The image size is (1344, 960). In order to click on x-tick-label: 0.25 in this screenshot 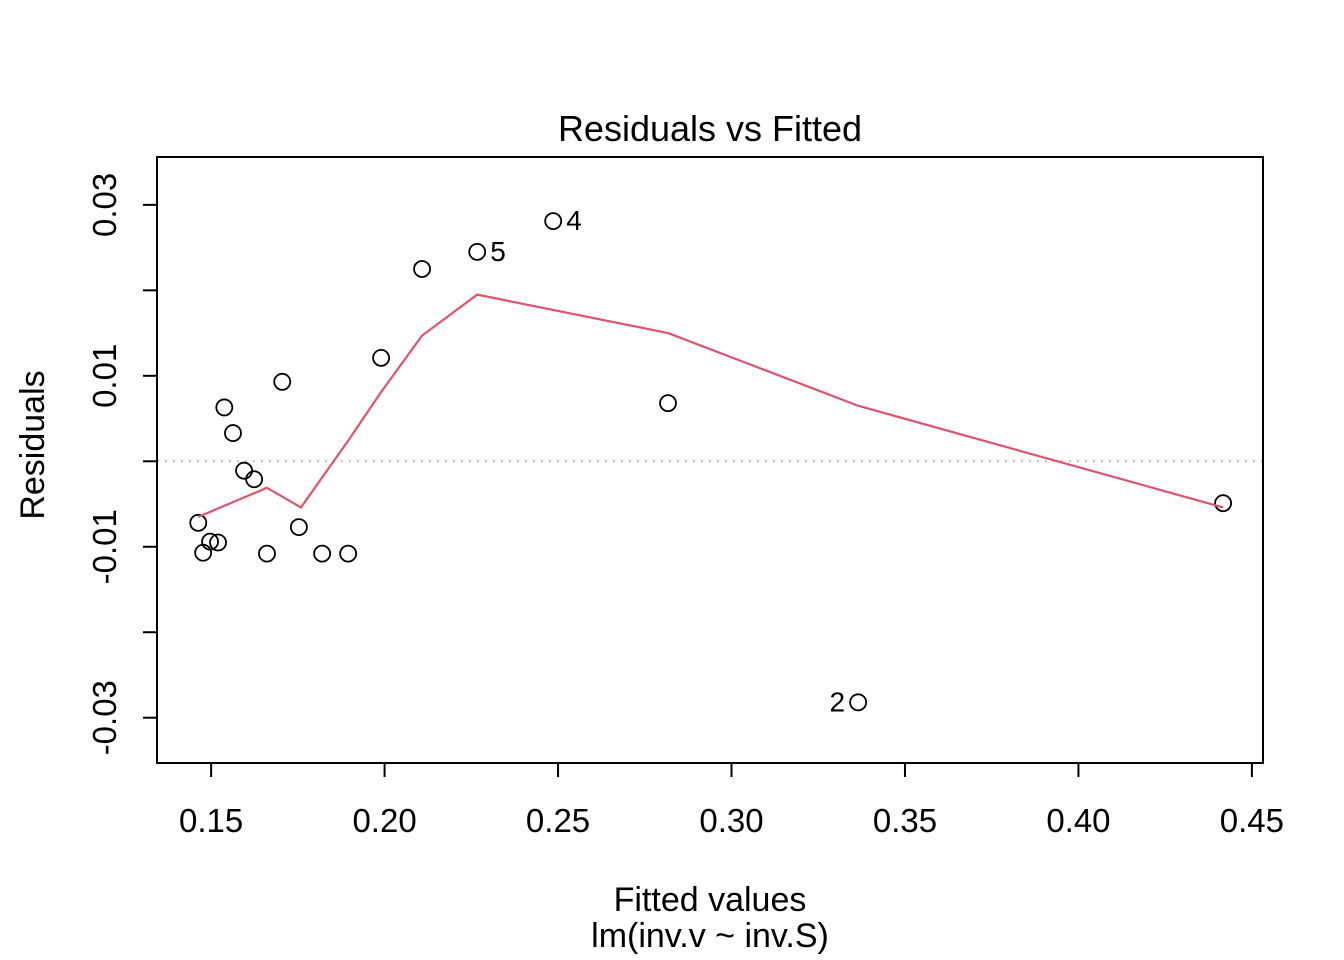, I will do `click(558, 820)`.